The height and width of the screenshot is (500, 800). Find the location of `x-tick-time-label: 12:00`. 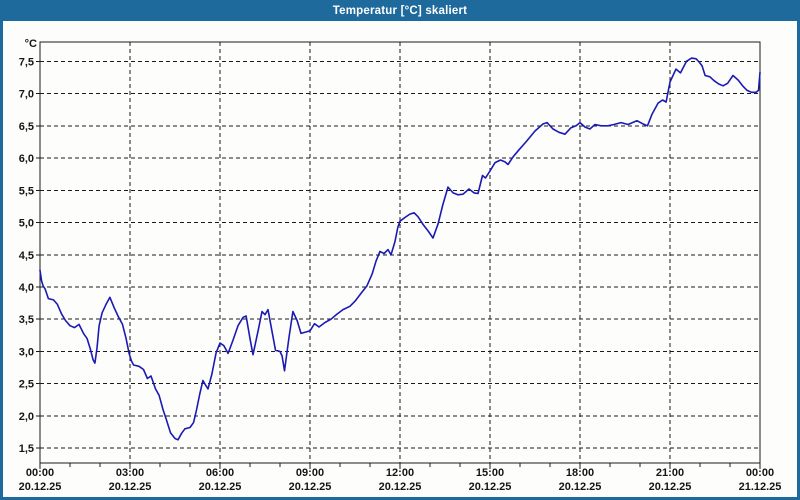

x-tick-time-label: 12:00 is located at coordinates (400, 473).